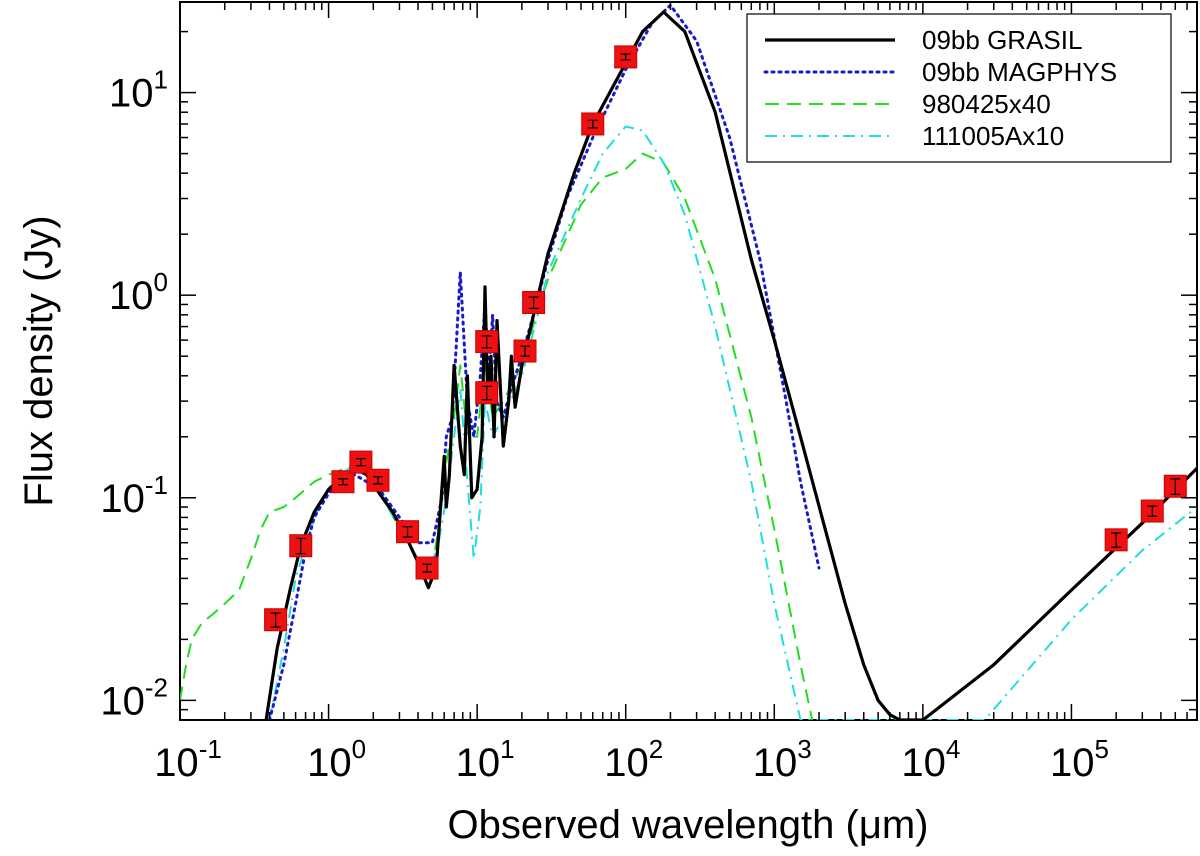 The width and height of the screenshot is (1200, 856). Describe the element at coordinates (39, 360) in the screenshot. I see `y-axis-title: Flux density (Jy)` at that location.